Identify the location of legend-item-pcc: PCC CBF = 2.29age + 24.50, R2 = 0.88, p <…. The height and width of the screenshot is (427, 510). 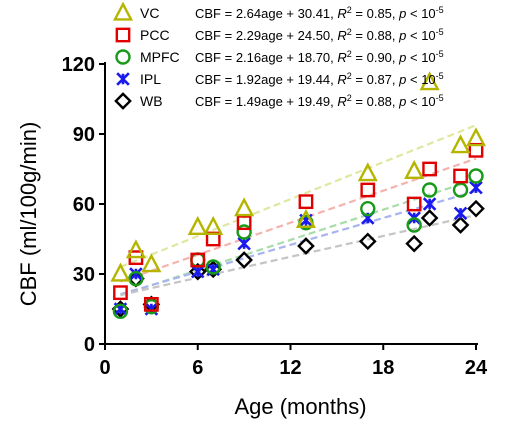
(279, 35).